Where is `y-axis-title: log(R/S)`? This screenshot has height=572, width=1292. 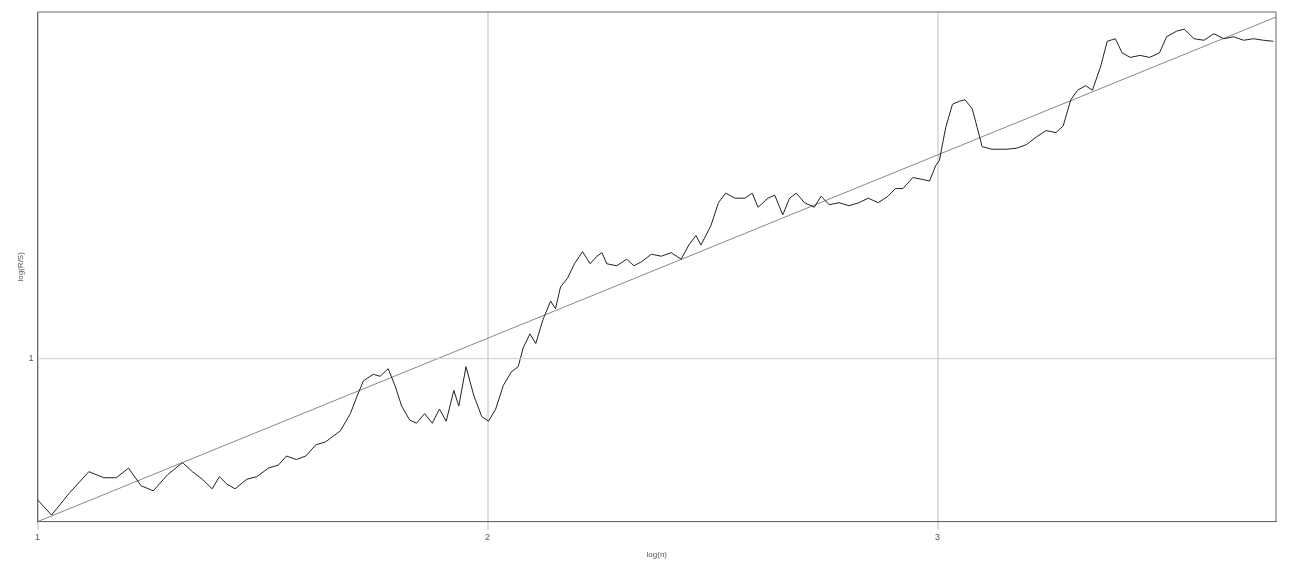
y-axis-title: log(R/S) is located at coordinates (20, 266).